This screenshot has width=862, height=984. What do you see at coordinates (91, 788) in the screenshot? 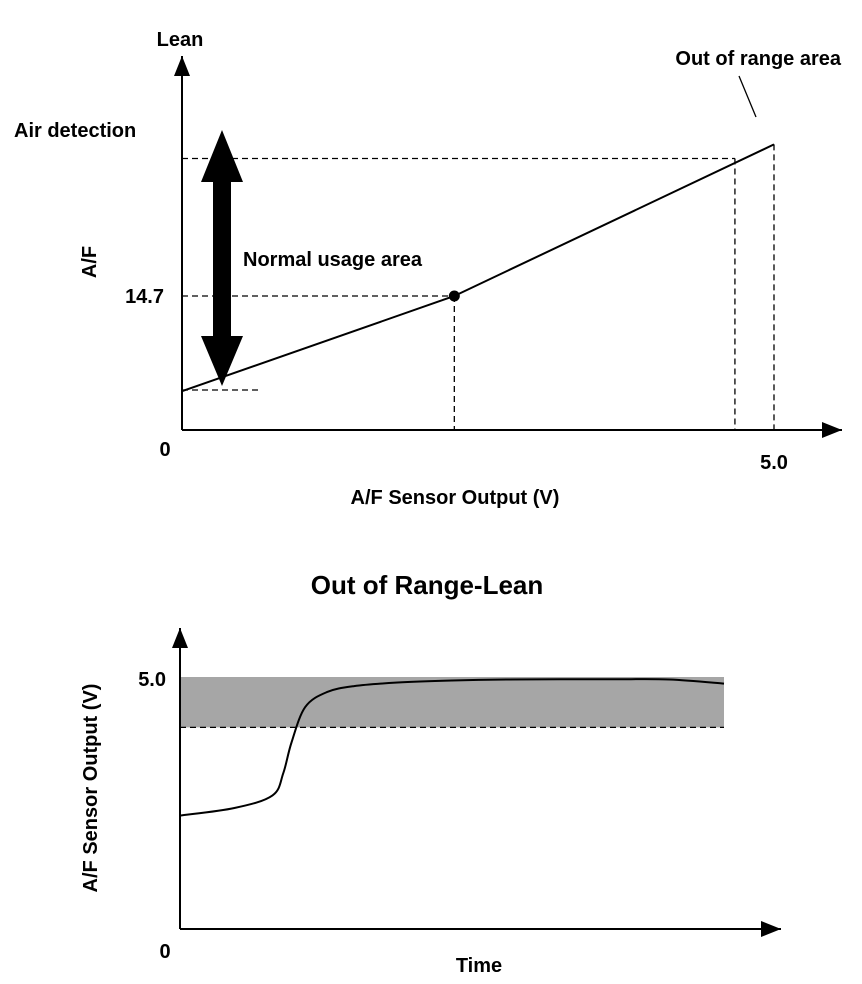
I see `chart2-y-axis-label: A/F Sensor Output (V)` at bounding box center [91, 788].